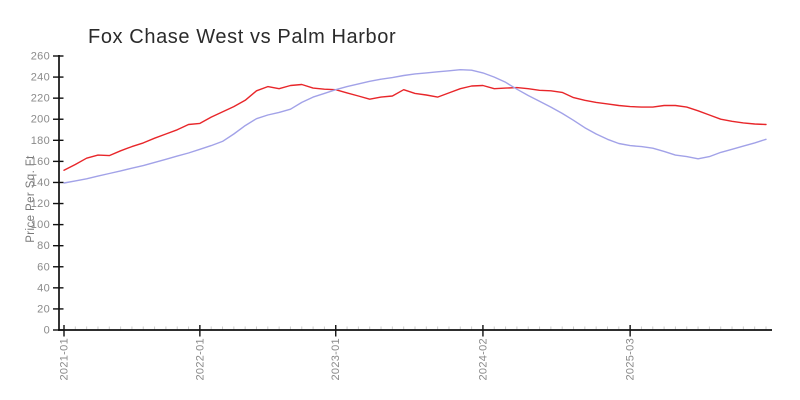 Image resolution: width=800 pixels, height=400 pixels. Describe the element at coordinates (43, 288) in the screenshot. I see `y-tick-label: 40` at that location.